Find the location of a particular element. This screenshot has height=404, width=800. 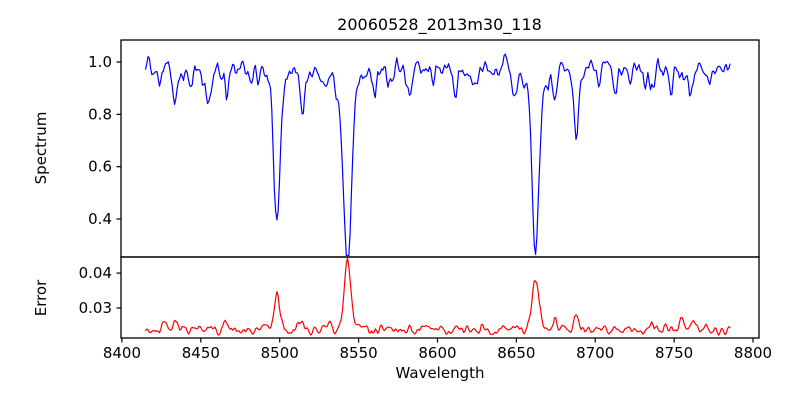

spectrum-y-tick-label: 0.6 is located at coordinates (100, 167).